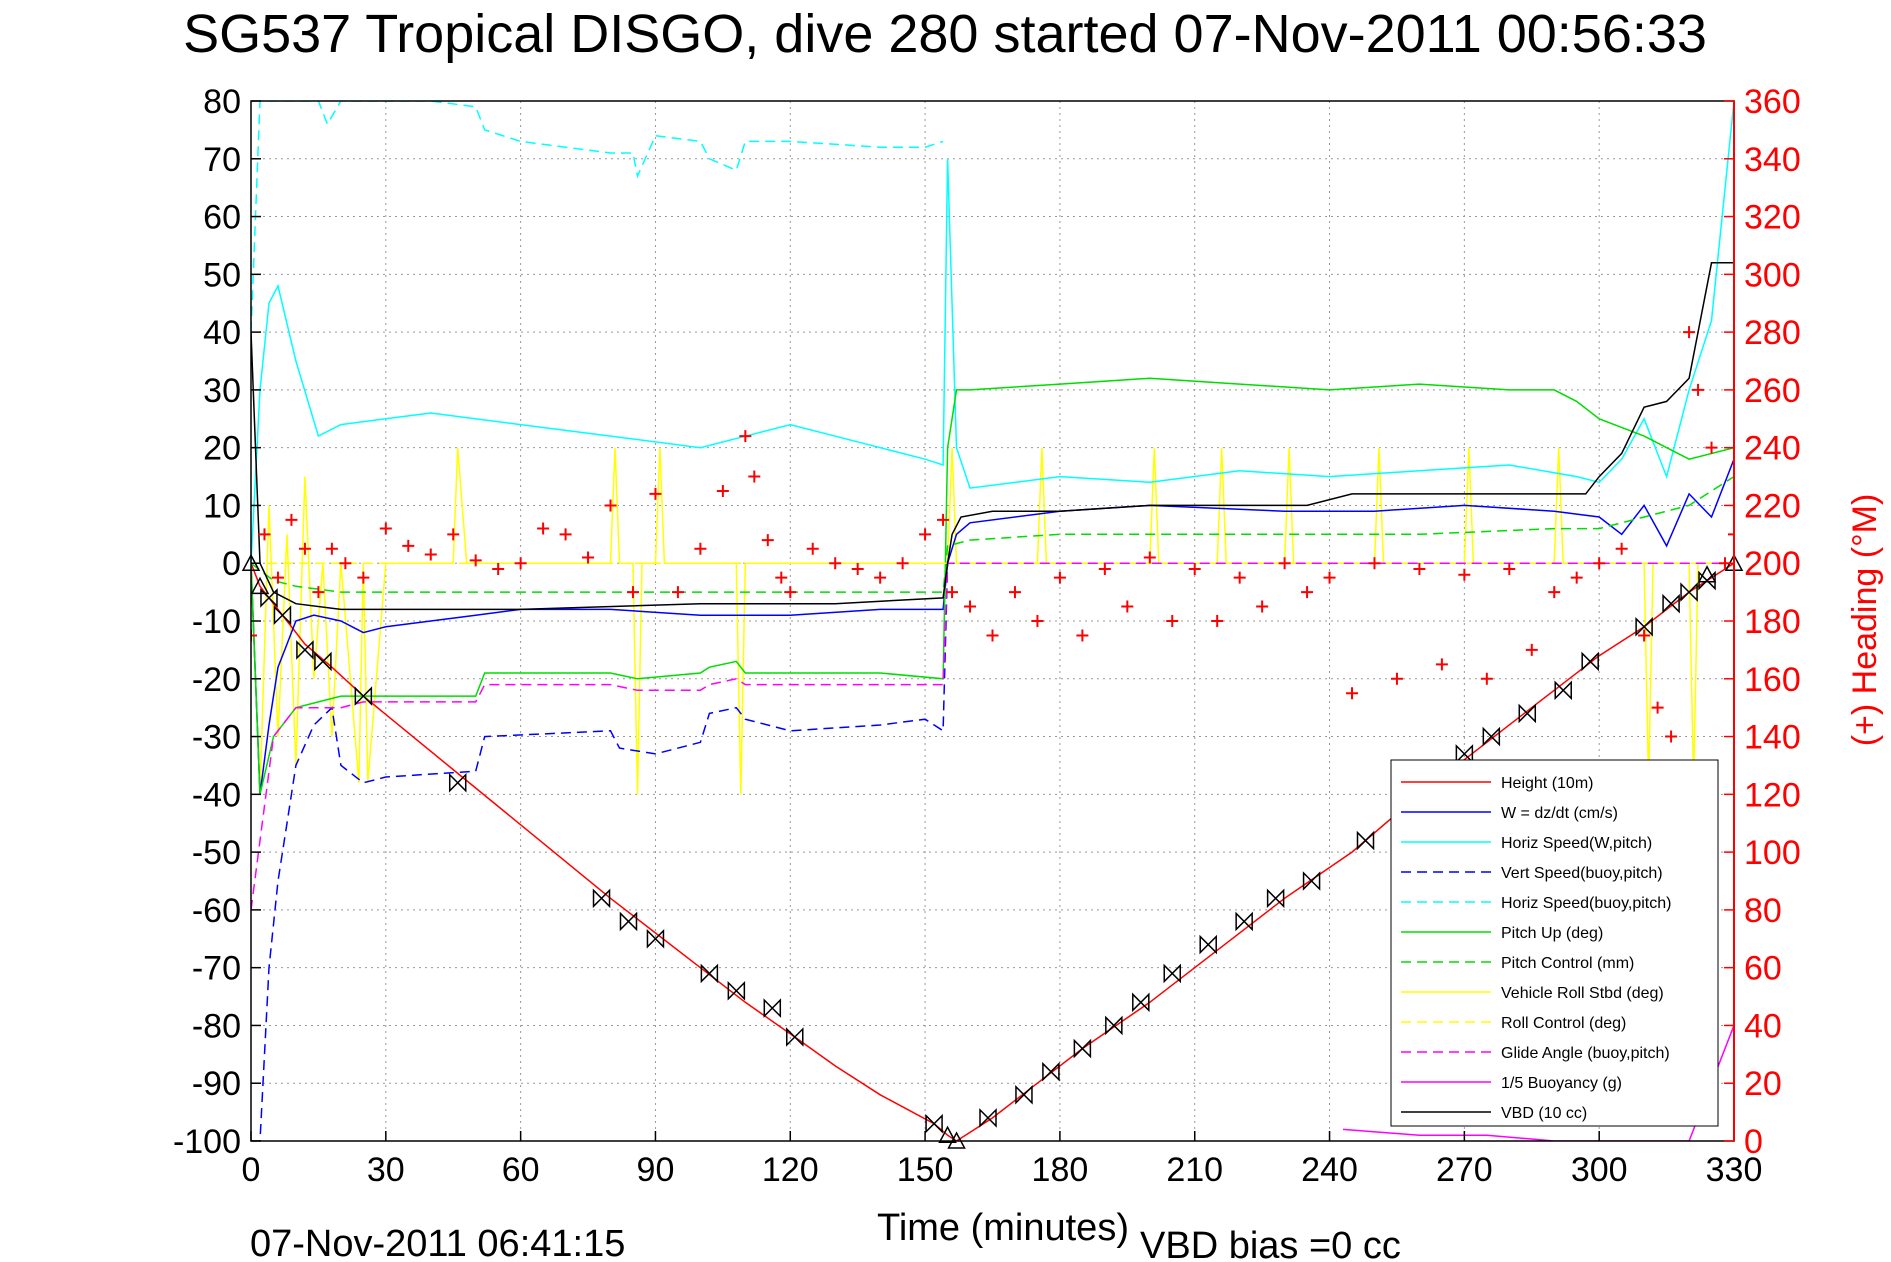 This screenshot has width=1891, height=1262. I want to click on legend-label: Pitch Up (deg), so click(1552, 933).